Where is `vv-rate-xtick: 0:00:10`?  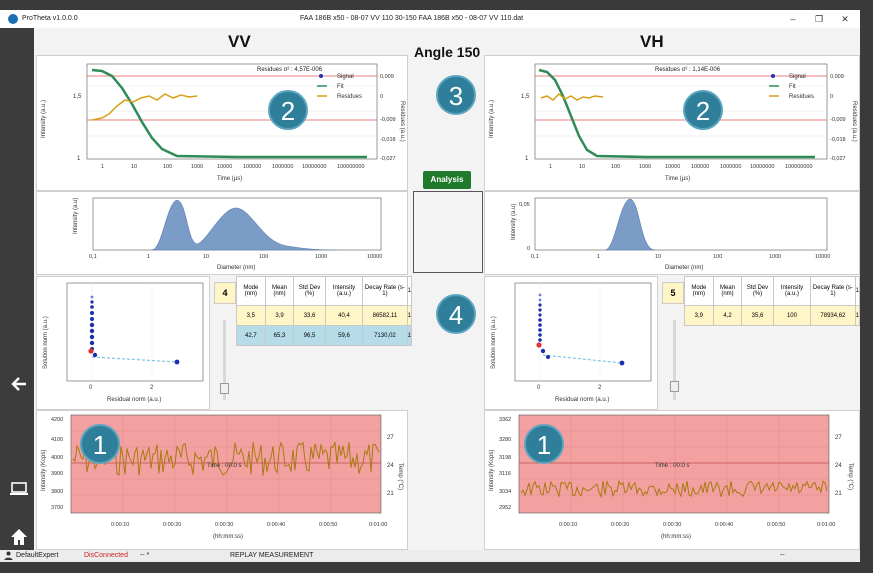
vv-rate-xtick: 0:00:10 is located at coordinates (120, 525).